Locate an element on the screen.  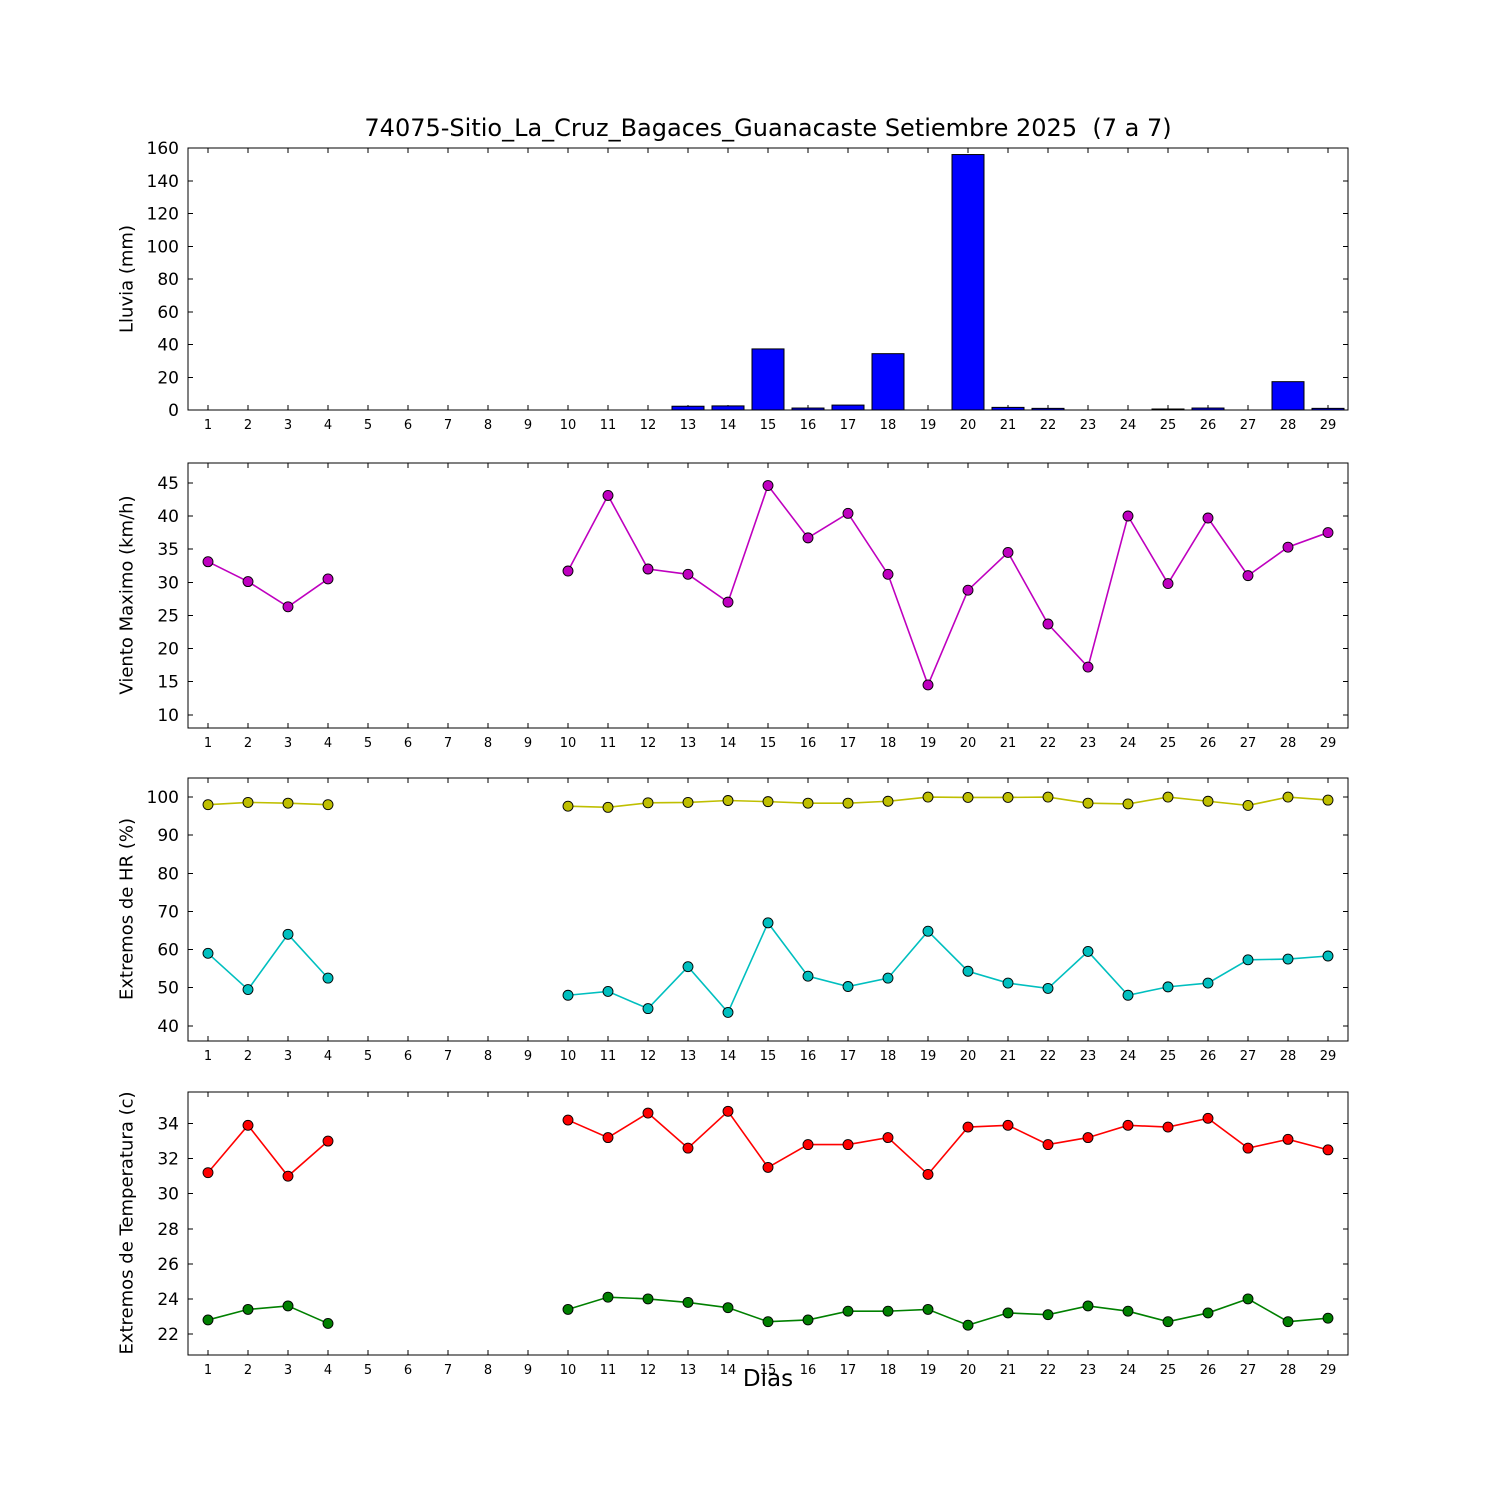
y-tick-label: 35 is located at coordinates (168, 550).